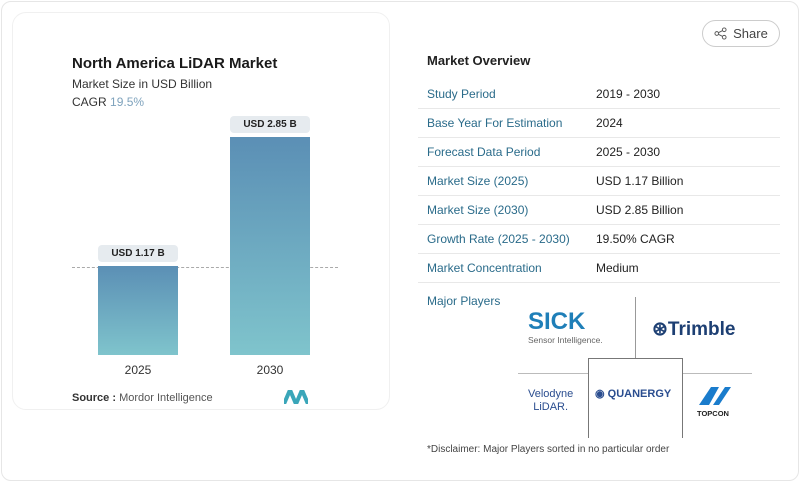 Image resolution: width=800 pixels, height=482 pixels. What do you see at coordinates (694, 329) in the screenshot?
I see `trimble-logo: ⊛Trimble` at bounding box center [694, 329].